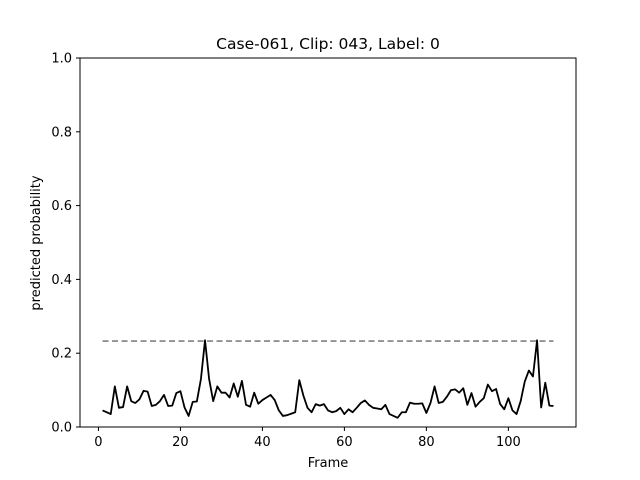 The width and height of the screenshot is (640, 480). Describe the element at coordinates (61, 59) in the screenshot. I see `y-tick-label: 1.0` at that location.